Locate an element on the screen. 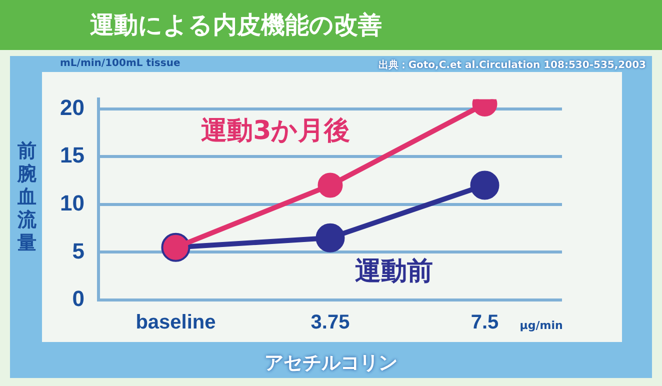 The width and height of the screenshot is (662, 386). text: μg/min is located at coordinates (541, 325).